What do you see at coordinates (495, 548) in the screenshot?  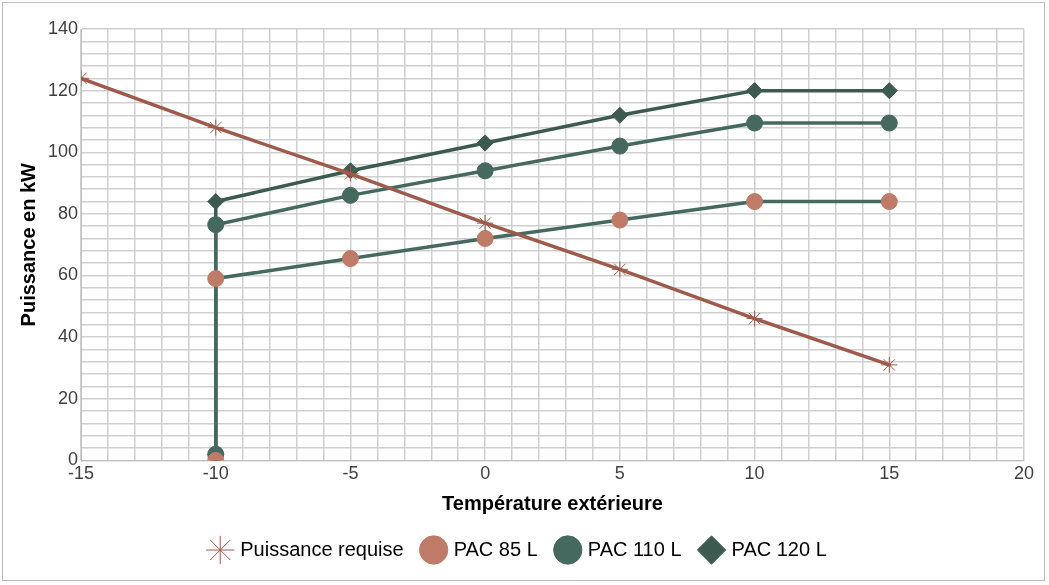 I see `legend-label: PAC 85 L` at bounding box center [495, 548].